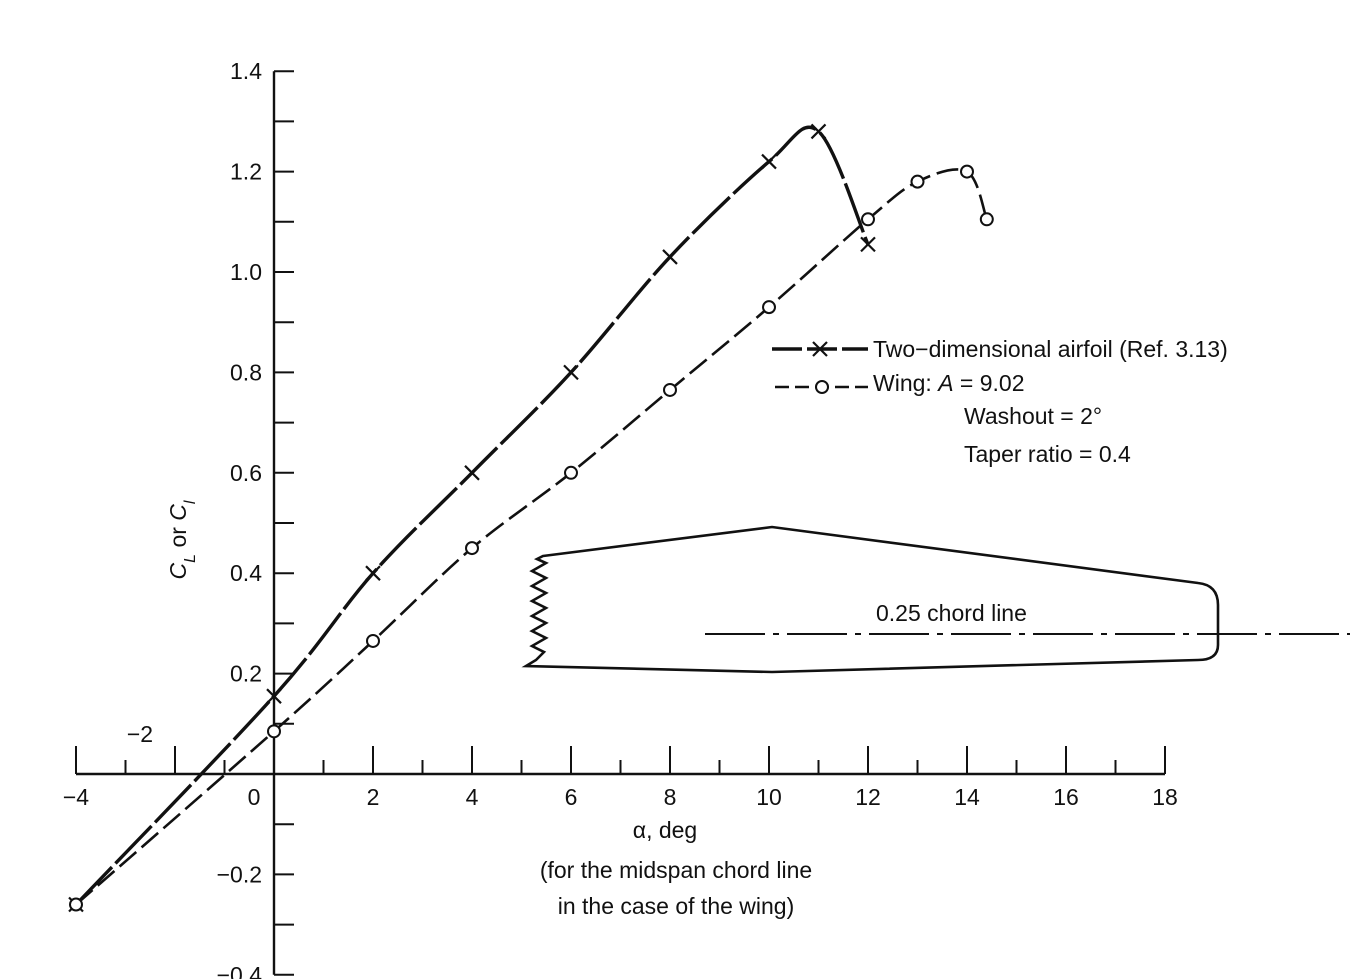  I want to click on x-tick-label: −4, so click(76, 797).